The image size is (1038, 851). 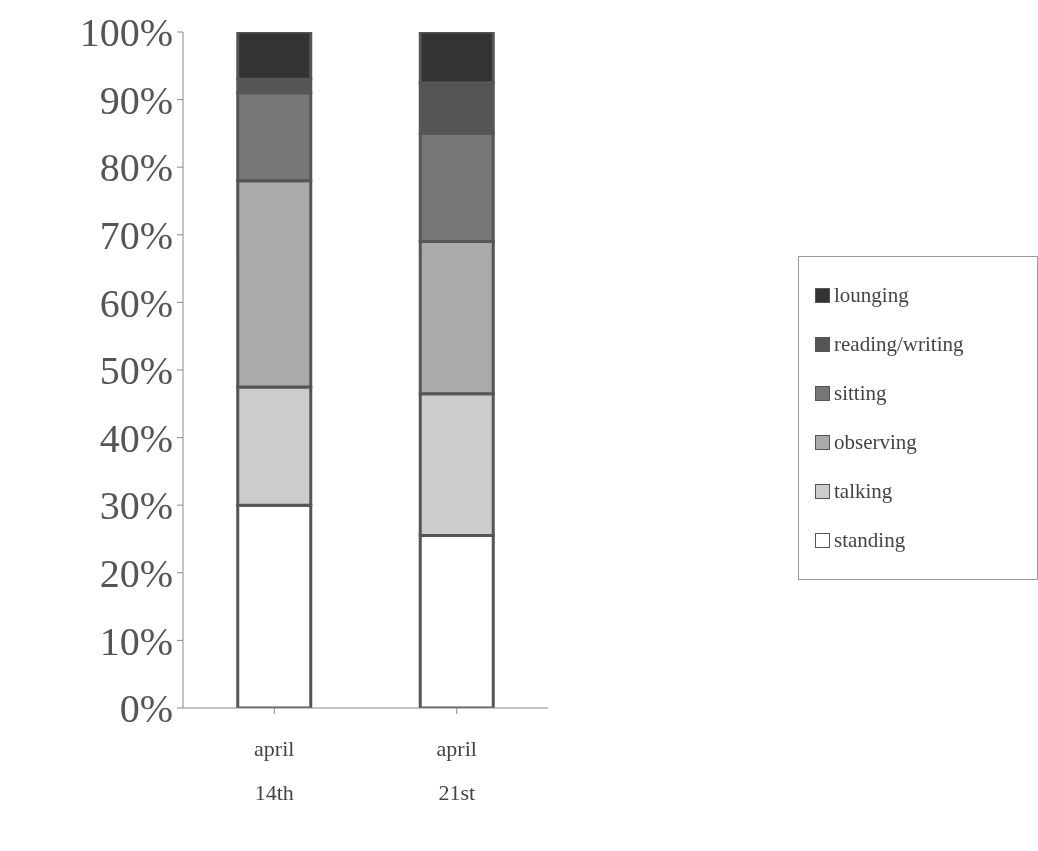 What do you see at coordinates (126, 33) in the screenshot?
I see `y-tick-label: 100%` at bounding box center [126, 33].